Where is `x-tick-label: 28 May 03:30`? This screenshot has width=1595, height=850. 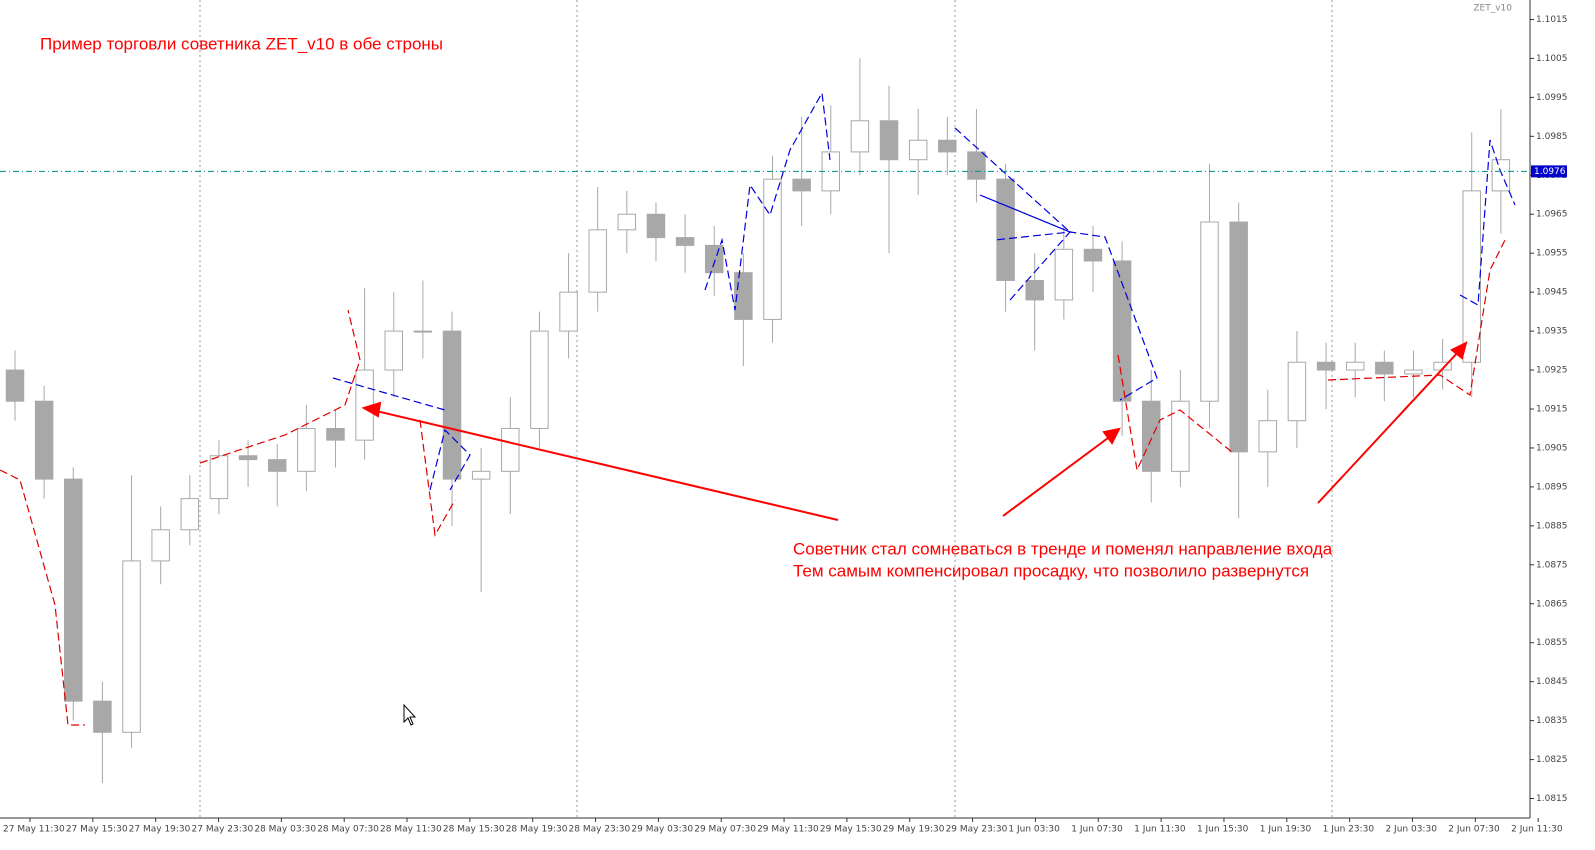 x-tick-label: 28 May 03:30 is located at coordinates (285, 830).